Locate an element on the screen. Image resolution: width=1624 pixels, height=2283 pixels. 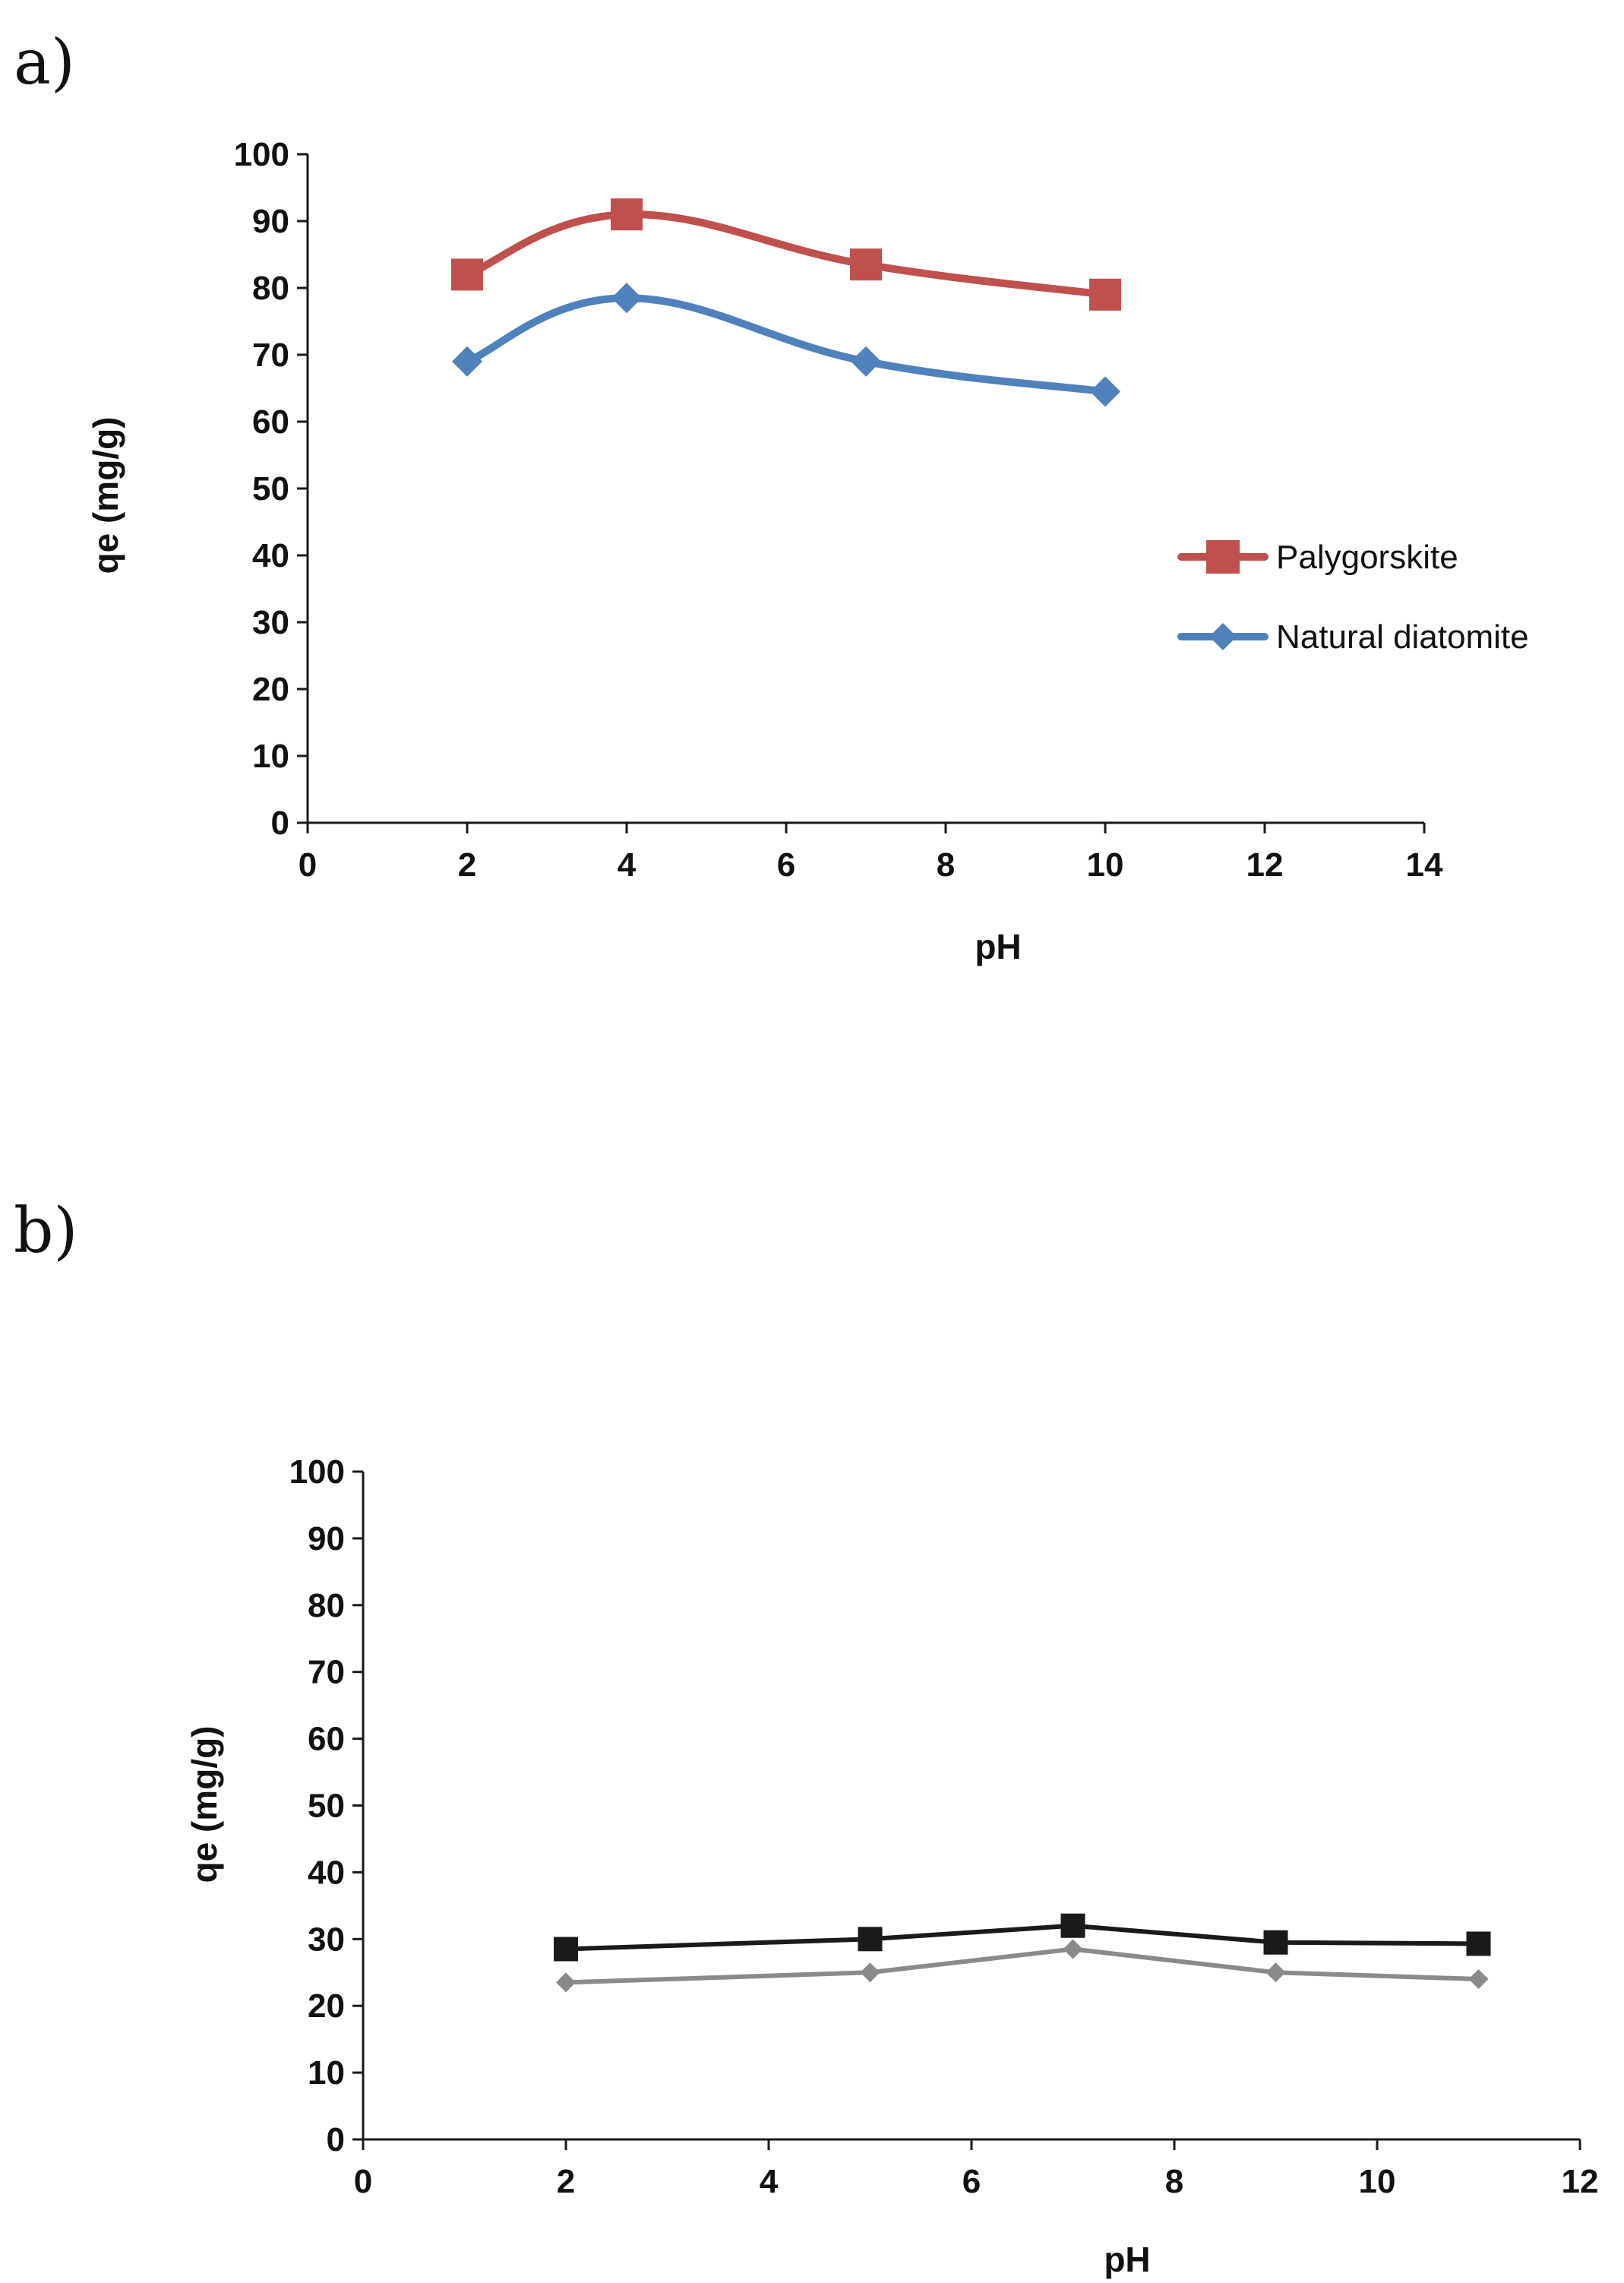
legend-a: Palygorskite Natural diatomite is located at coordinates (1353, 597).